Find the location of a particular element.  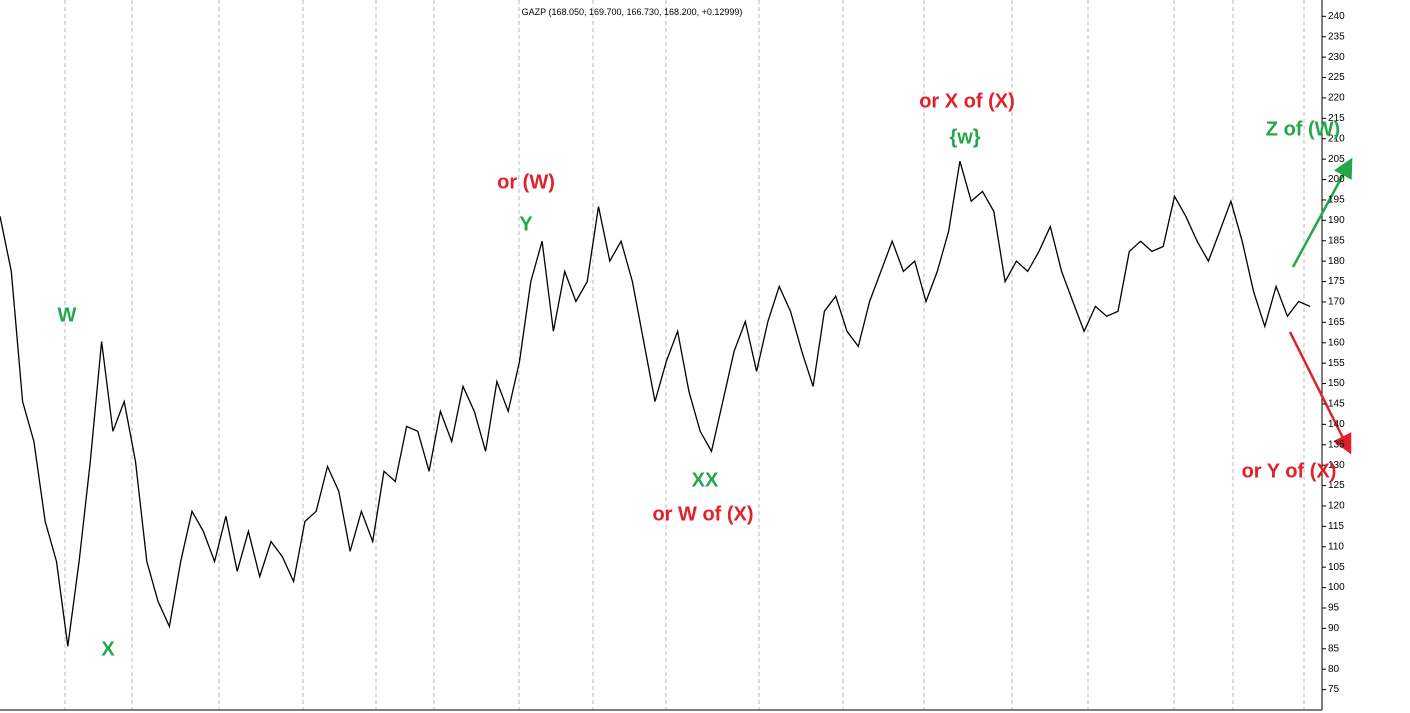

annotation: X is located at coordinates (108, 649).